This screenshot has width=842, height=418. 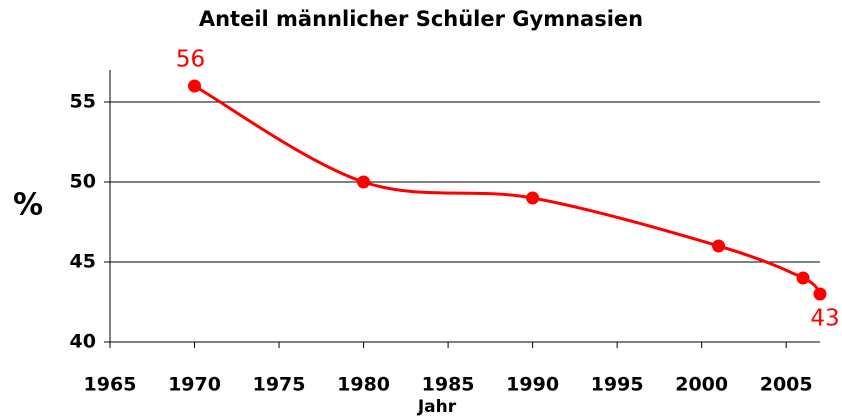 What do you see at coordinates (83, 102) in the screenshot?
I see `y-tick-label: 55` at bounding box center [83, 102].